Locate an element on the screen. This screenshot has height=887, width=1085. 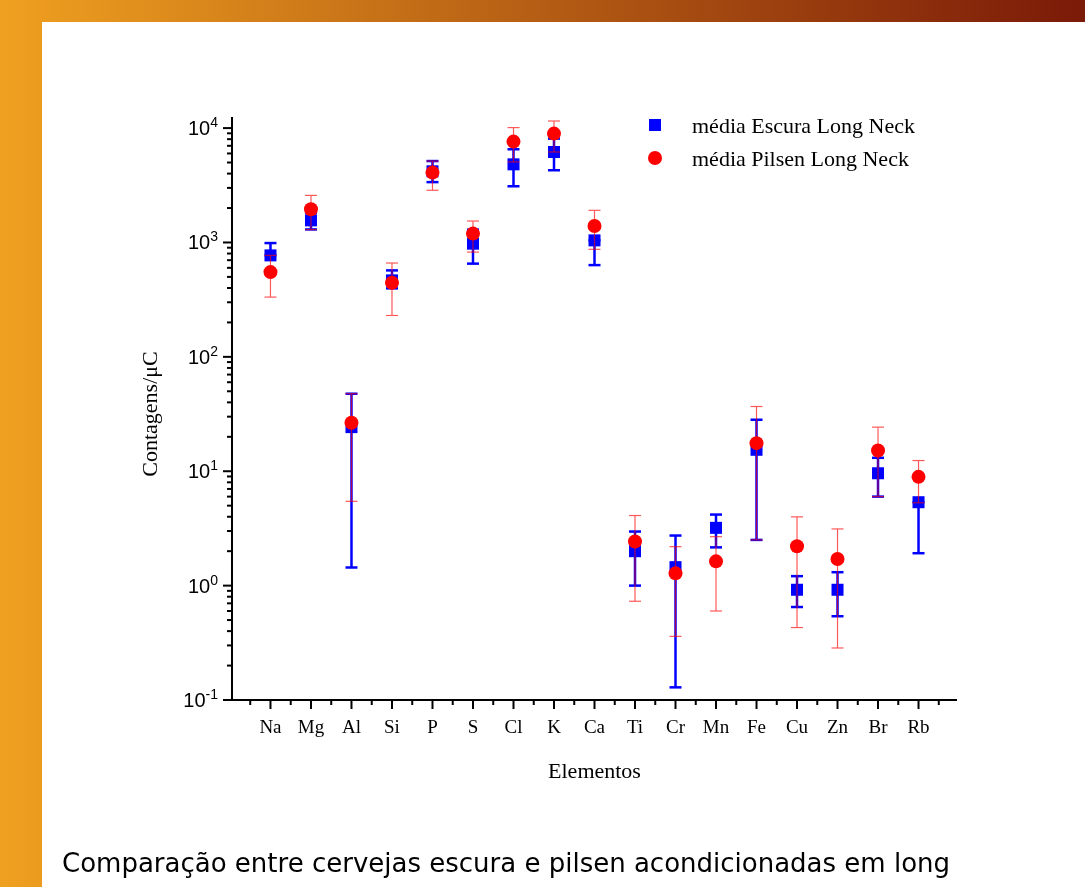
x-tick-label: S is located at coordinates (473, 726).